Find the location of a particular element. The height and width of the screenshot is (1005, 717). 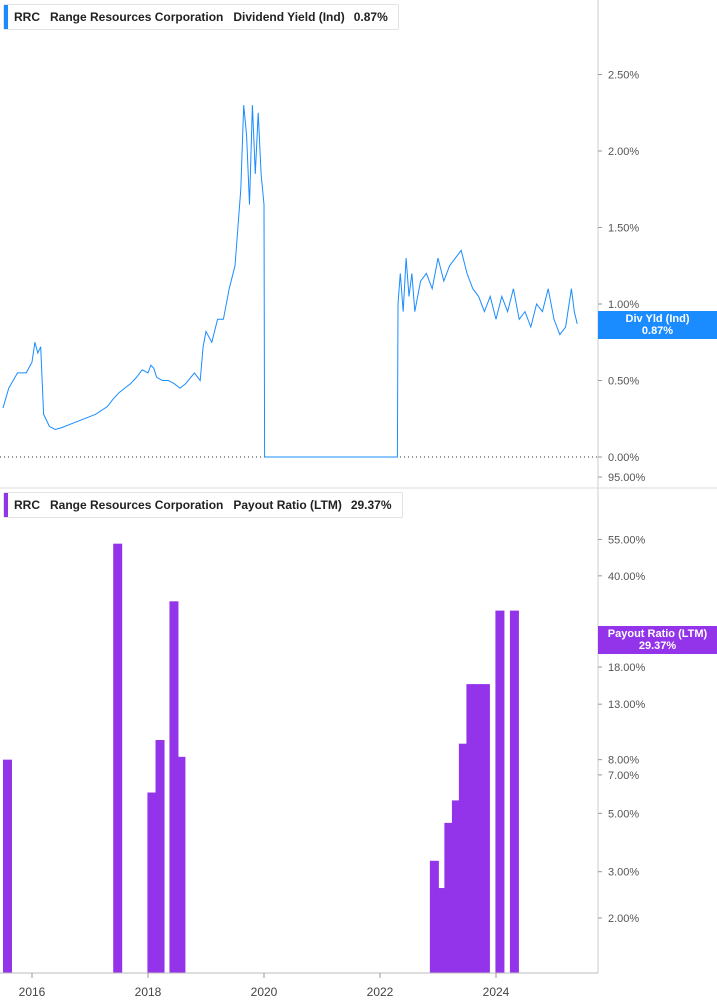

y-tick-label: 95.00% is located at coordinates (627, 478).